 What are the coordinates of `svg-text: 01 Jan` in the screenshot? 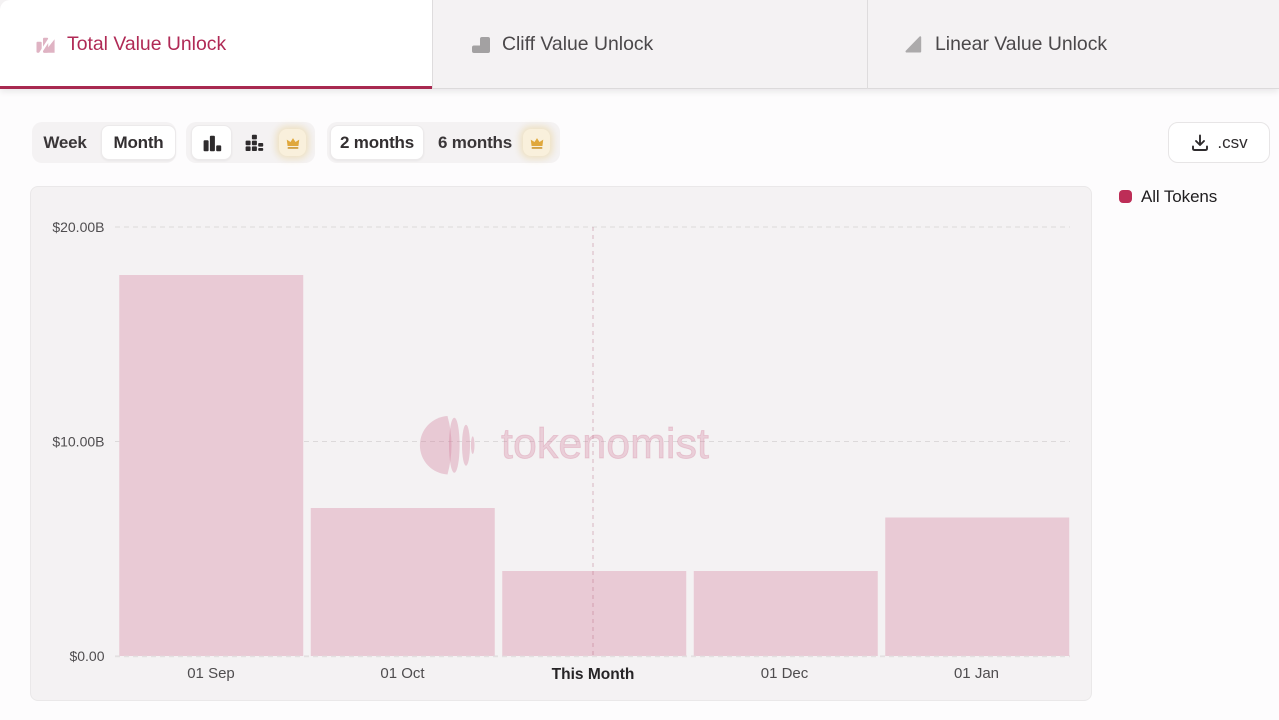 It's located at (976, 673).